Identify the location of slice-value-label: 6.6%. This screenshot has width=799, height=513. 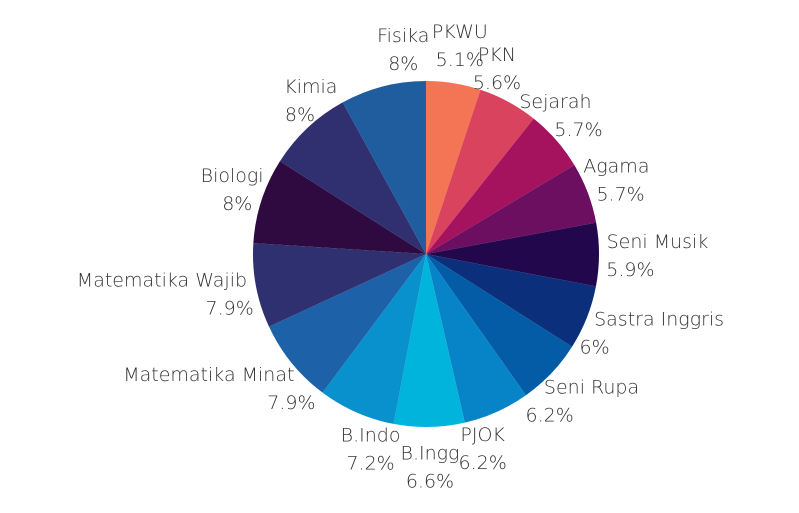
(430, 481).